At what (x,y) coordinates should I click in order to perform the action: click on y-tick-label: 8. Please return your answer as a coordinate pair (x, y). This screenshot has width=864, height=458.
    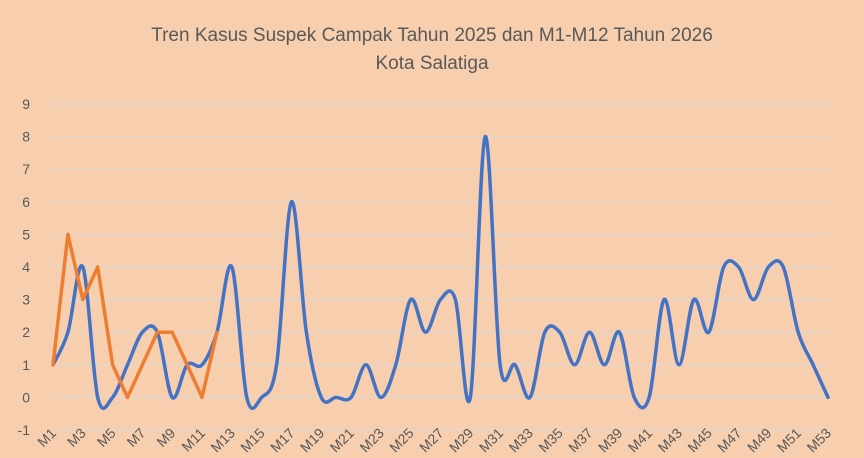
    Looking at the image, I should click on (26, 137).